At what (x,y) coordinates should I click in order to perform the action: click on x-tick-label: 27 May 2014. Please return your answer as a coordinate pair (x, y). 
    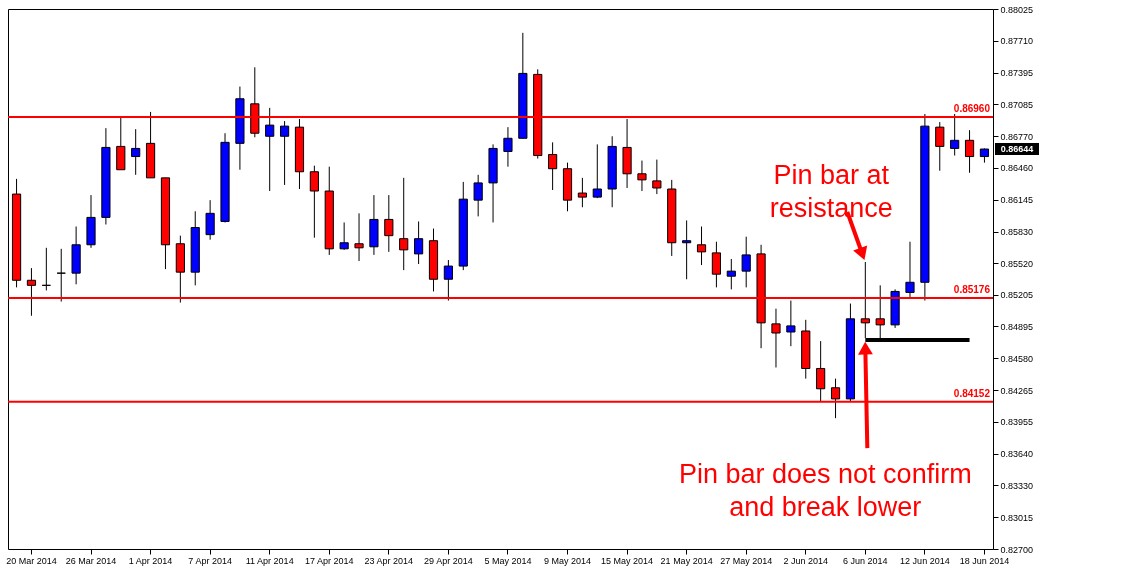
    Looking at the image, I should click on (746, 560).